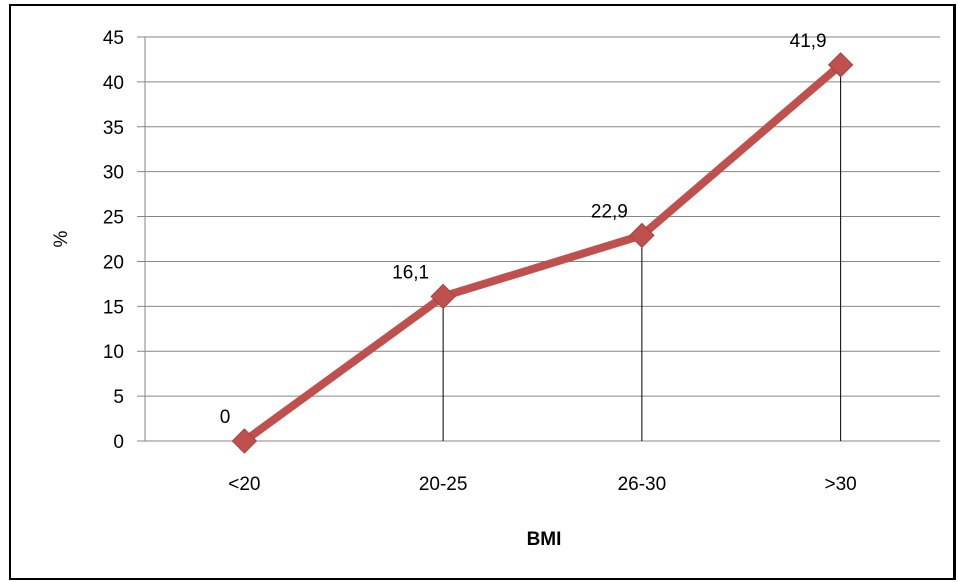  What do you see at coordinates (113, 38) in the screenshot?
I see `y-tick-label: 45` at bounding box center [113, 38].